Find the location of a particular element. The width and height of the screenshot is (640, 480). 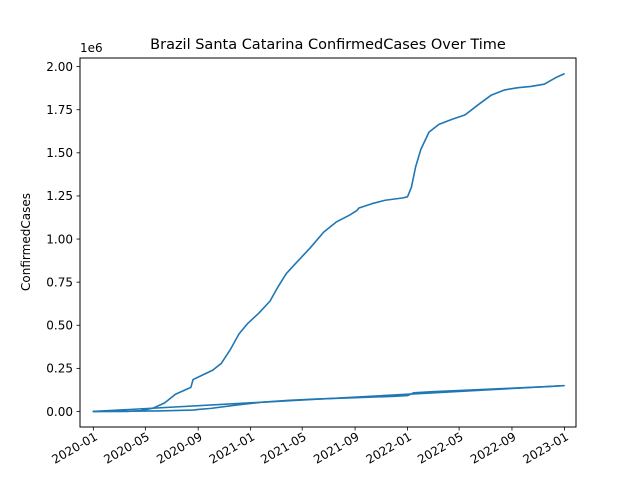

data-line is located at coordinates (328, 398).